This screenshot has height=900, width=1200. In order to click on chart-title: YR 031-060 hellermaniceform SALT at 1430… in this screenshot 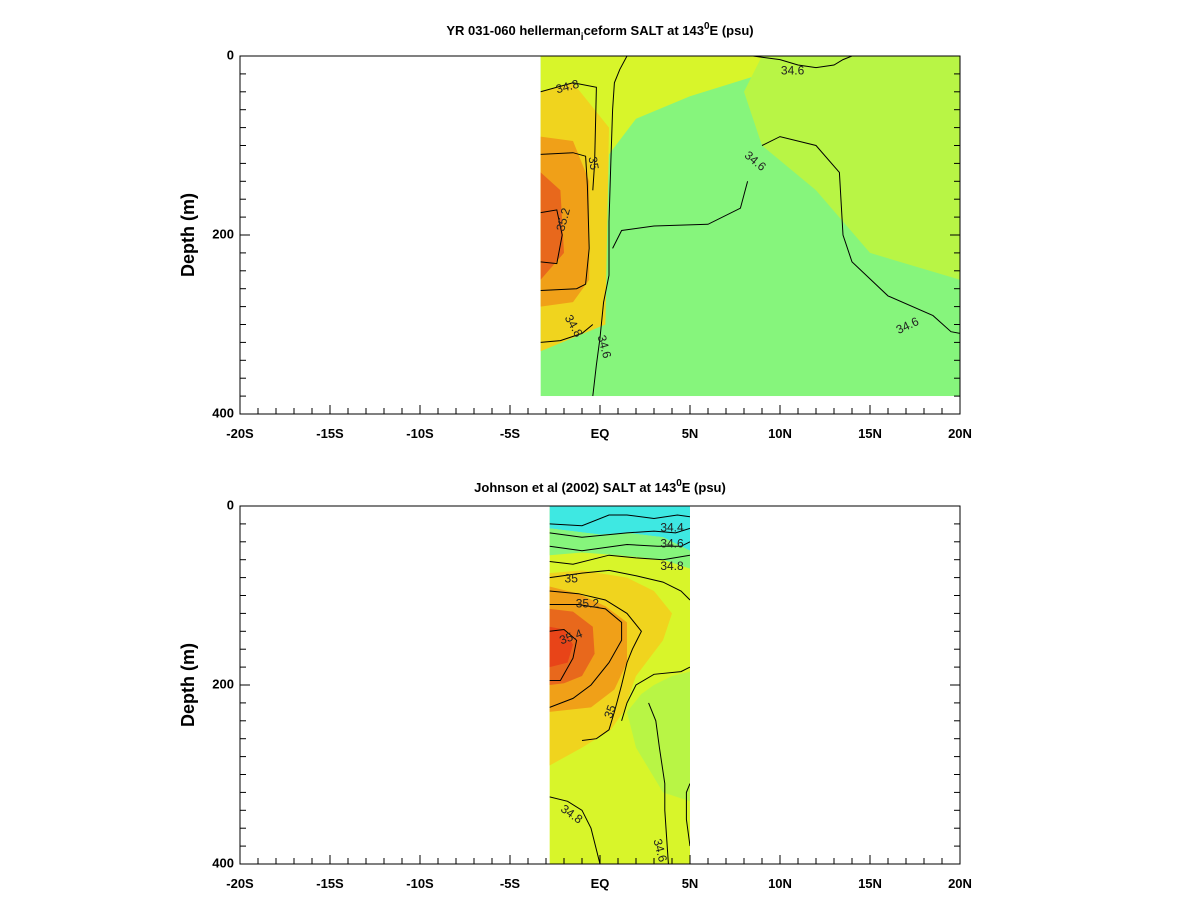, I will do `click(599, 32)`.